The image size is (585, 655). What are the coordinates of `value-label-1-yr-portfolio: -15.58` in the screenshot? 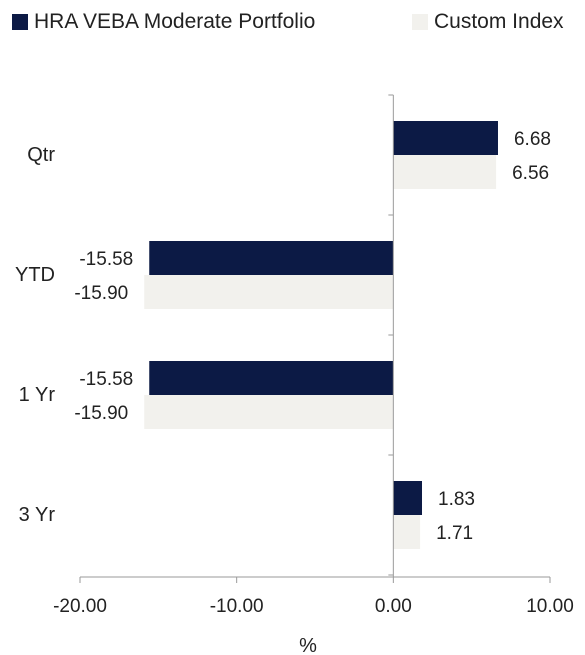 It's located at (106, 379).